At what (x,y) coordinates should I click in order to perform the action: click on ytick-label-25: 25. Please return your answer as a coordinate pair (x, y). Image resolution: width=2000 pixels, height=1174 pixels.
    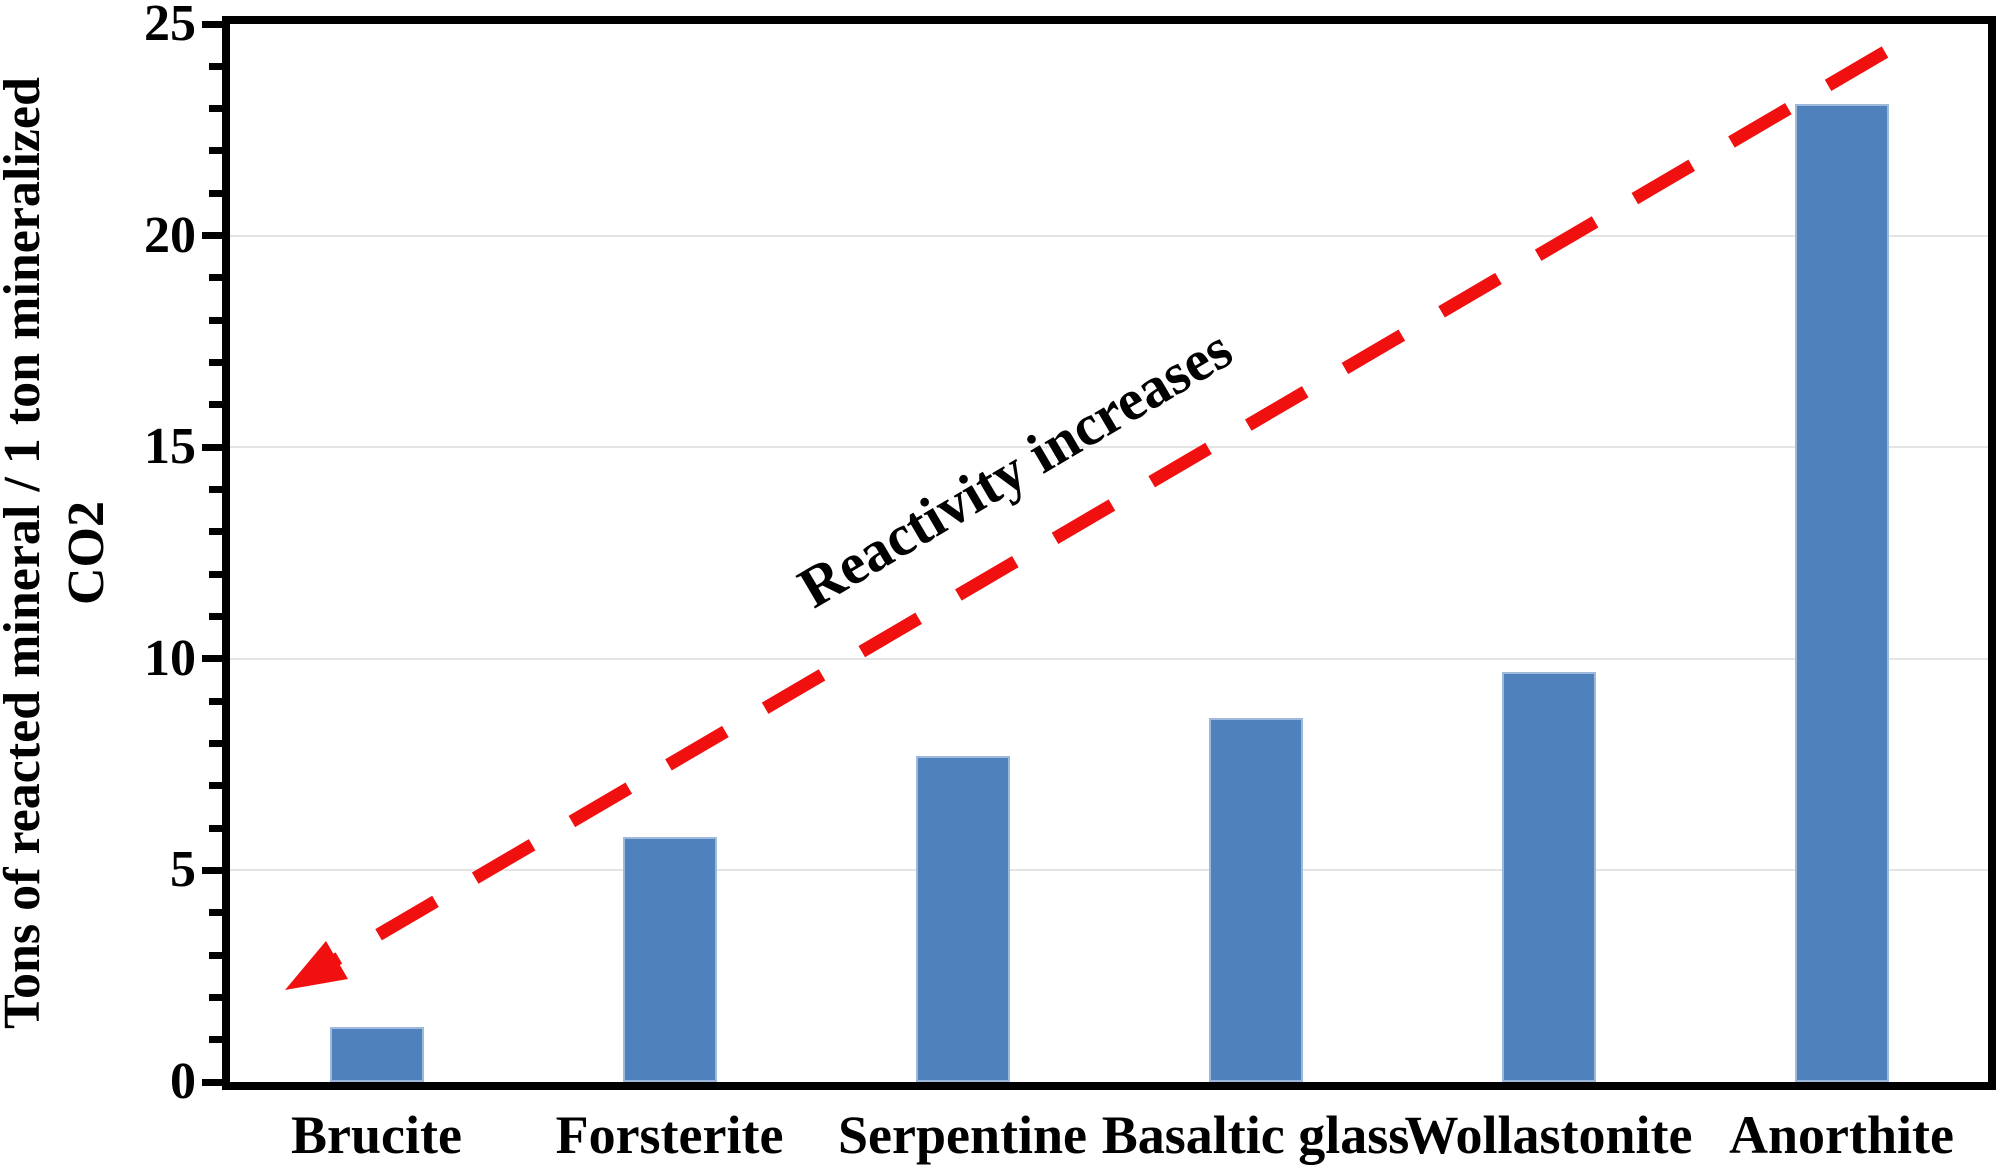
    Looking at the image, I should click on (170, 26).